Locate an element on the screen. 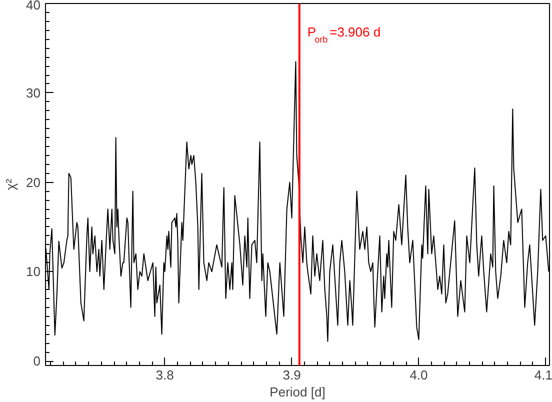  y-tick-label: 20 is located at coordinates (33, 182).